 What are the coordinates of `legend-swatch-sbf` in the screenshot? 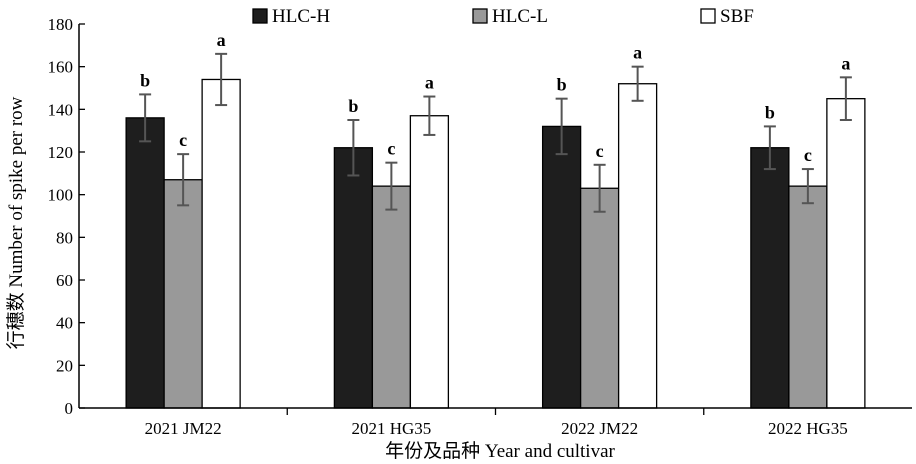 It's located at (708, 16).